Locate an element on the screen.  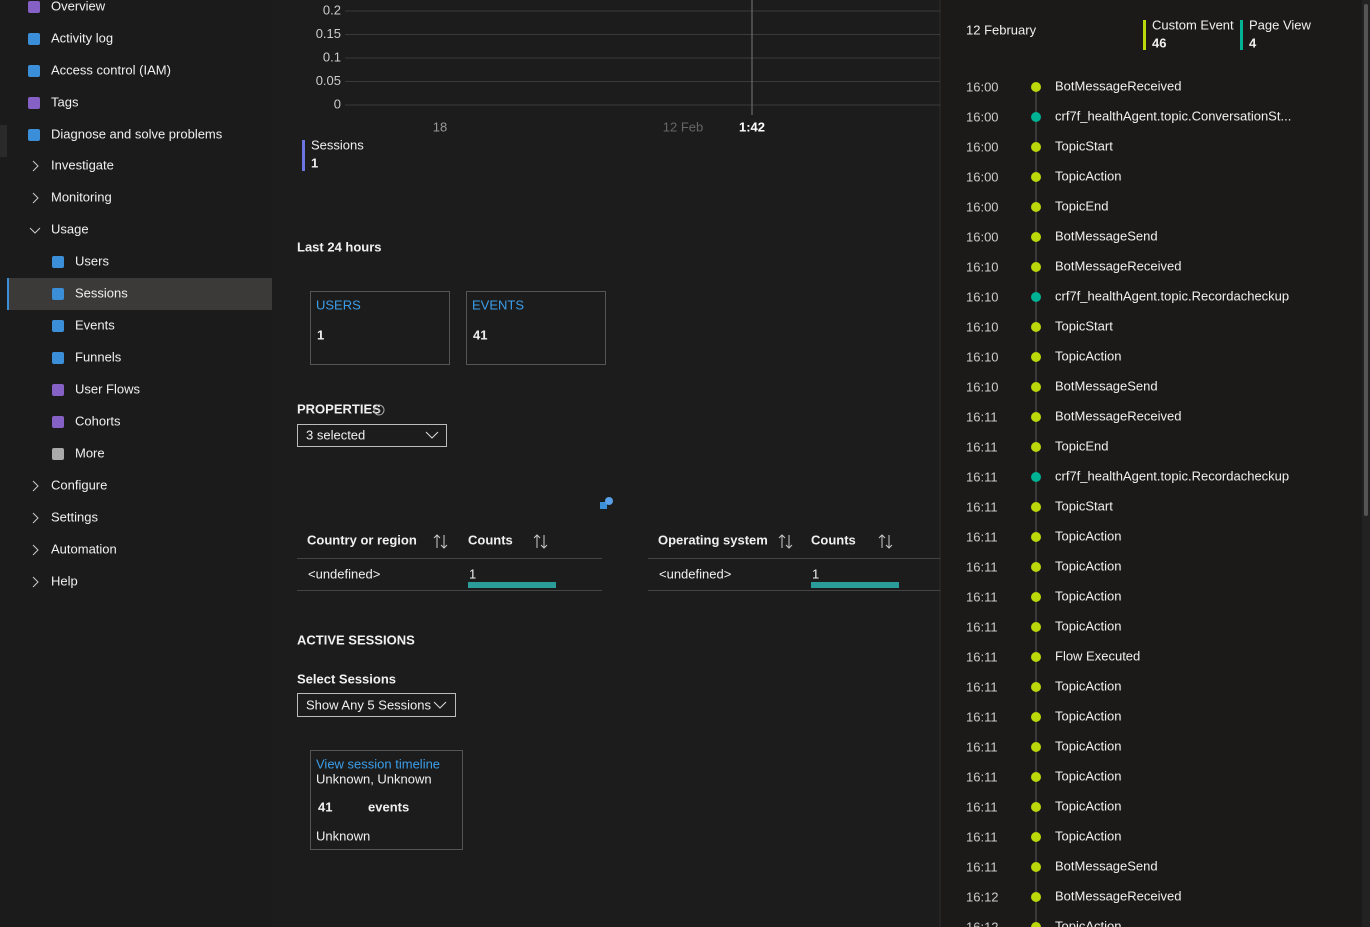
nav-selected-bar is located at coordinates (8, 294).